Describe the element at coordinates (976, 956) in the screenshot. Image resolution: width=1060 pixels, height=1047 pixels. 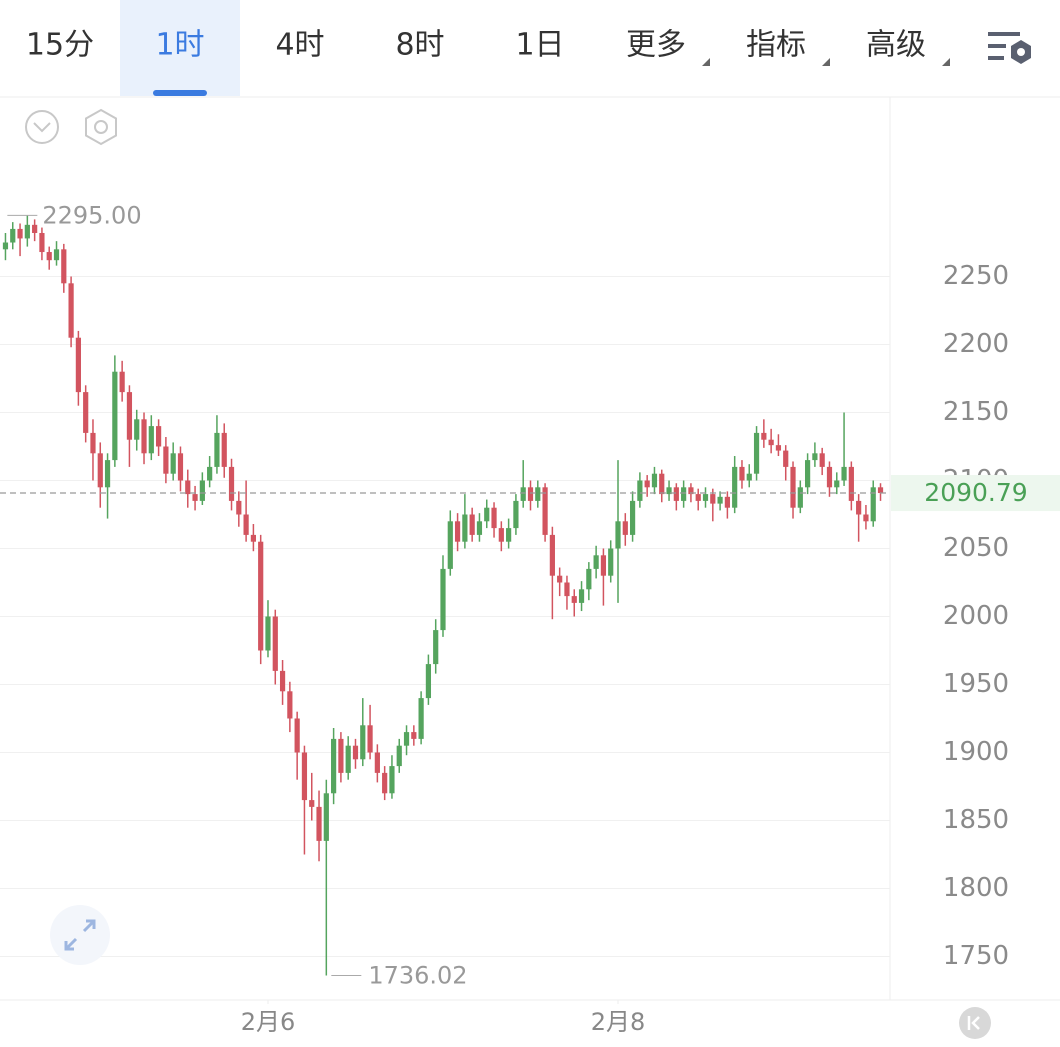
I see `y-tick-label: 1750` at that location.